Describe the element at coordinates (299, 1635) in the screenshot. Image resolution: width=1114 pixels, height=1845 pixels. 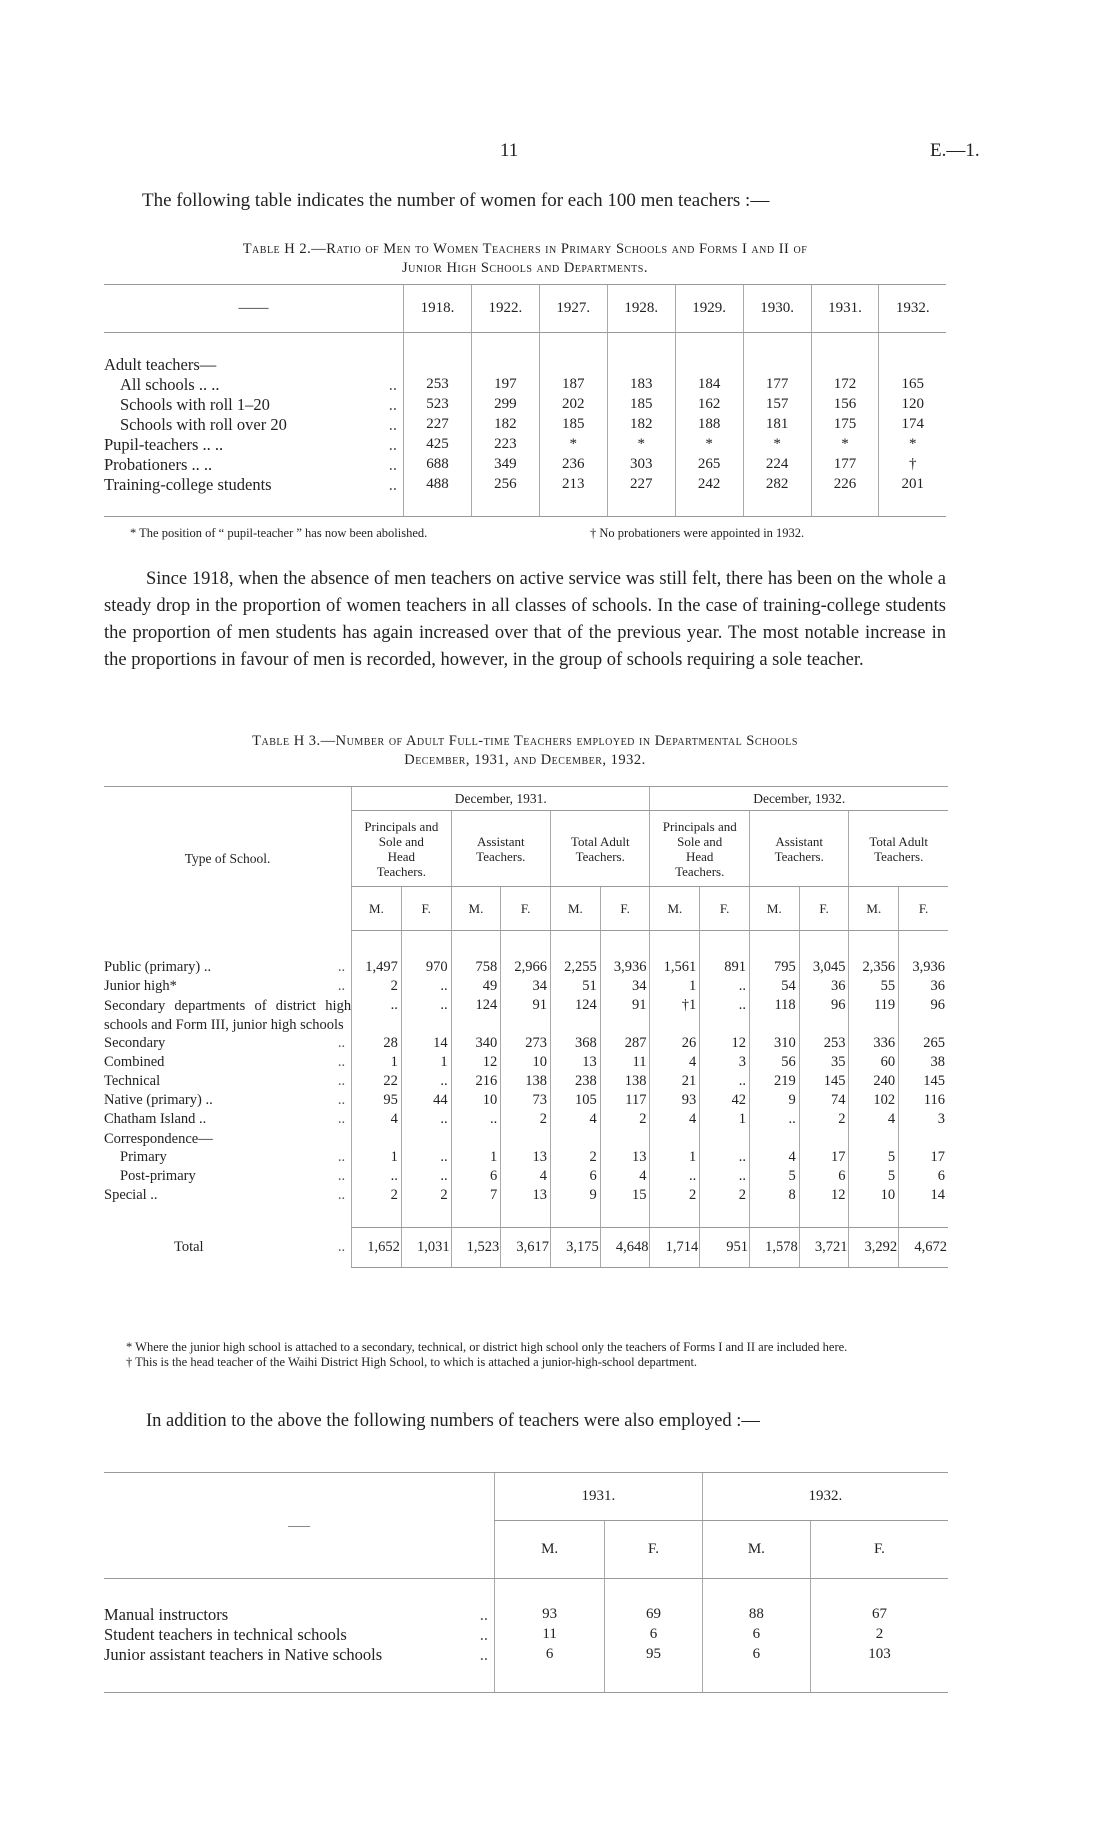
I see `row-label-cell: Student teachers in technical schools..` at that location.